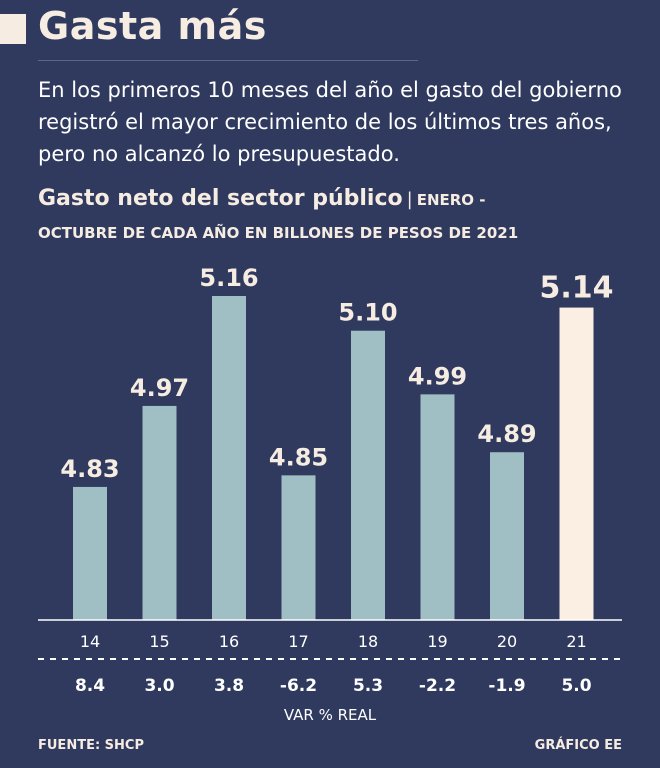 This screenshot has width=660, height=768. What do you see at coordinates (159, 641) in the screenshot?
I see `category-label-15: 15` at bounding box center [159, 641].